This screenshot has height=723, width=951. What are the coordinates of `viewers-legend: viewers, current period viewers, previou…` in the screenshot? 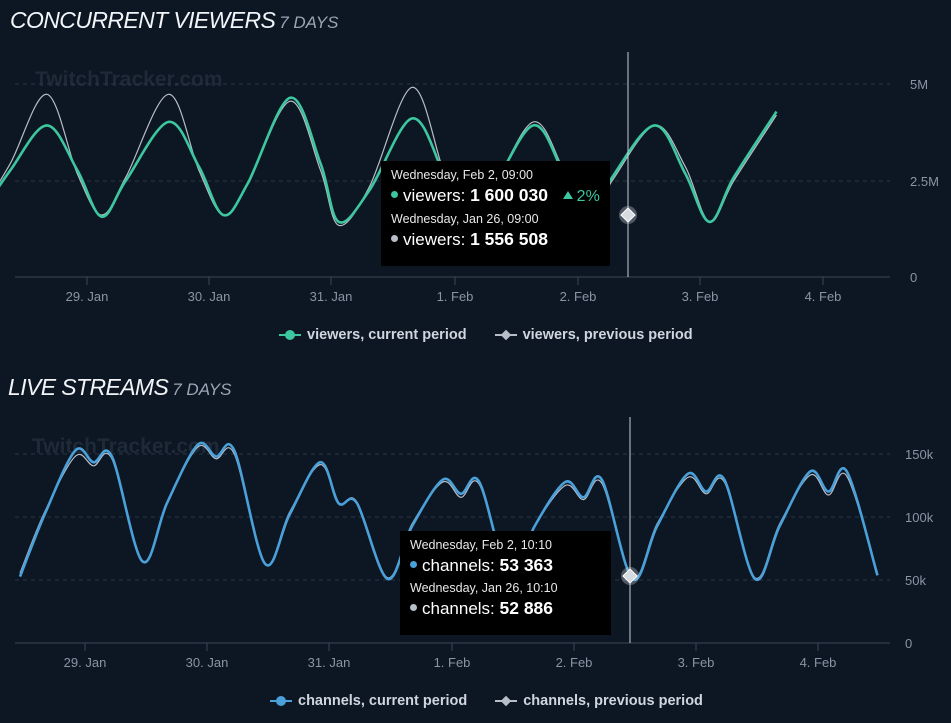 It's located at (486, 335).